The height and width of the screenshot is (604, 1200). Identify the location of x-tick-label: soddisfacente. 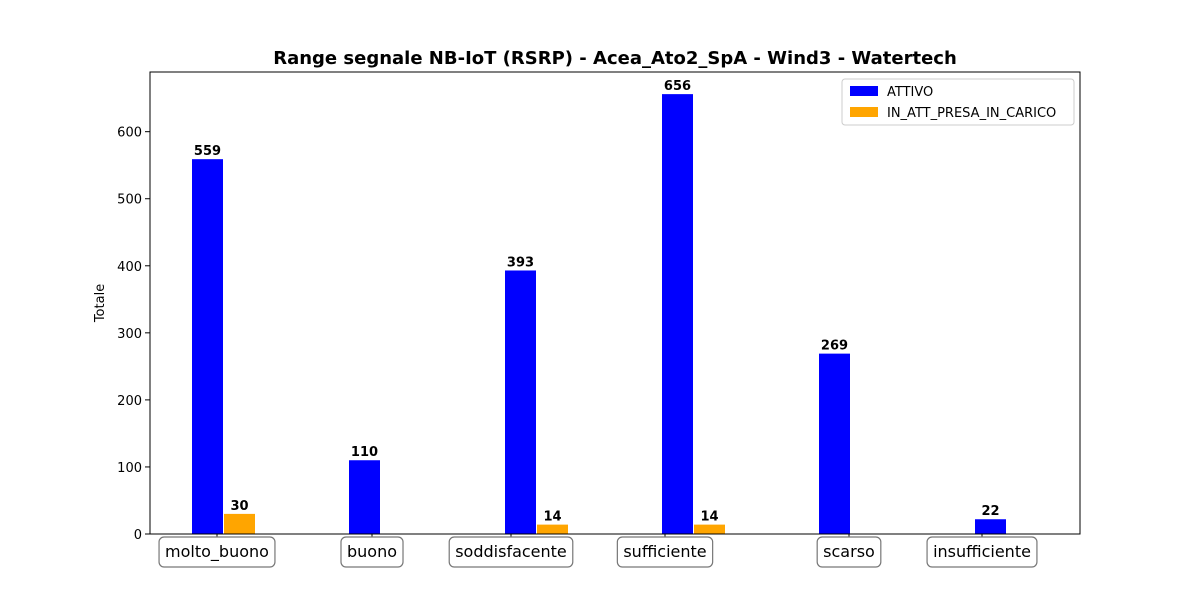
(511, 551).